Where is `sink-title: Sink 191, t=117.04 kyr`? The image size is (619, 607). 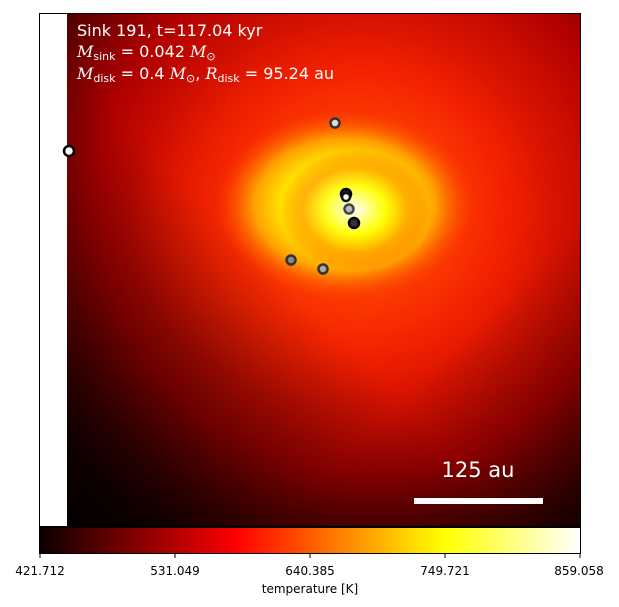
sink-title: Sink 191, t=117.04 kyr is located at coordinates (170, 30).